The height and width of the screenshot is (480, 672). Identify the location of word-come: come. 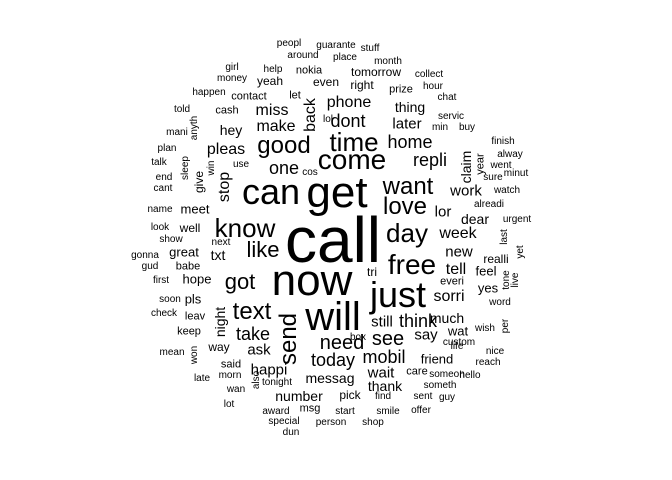
(352, 159).